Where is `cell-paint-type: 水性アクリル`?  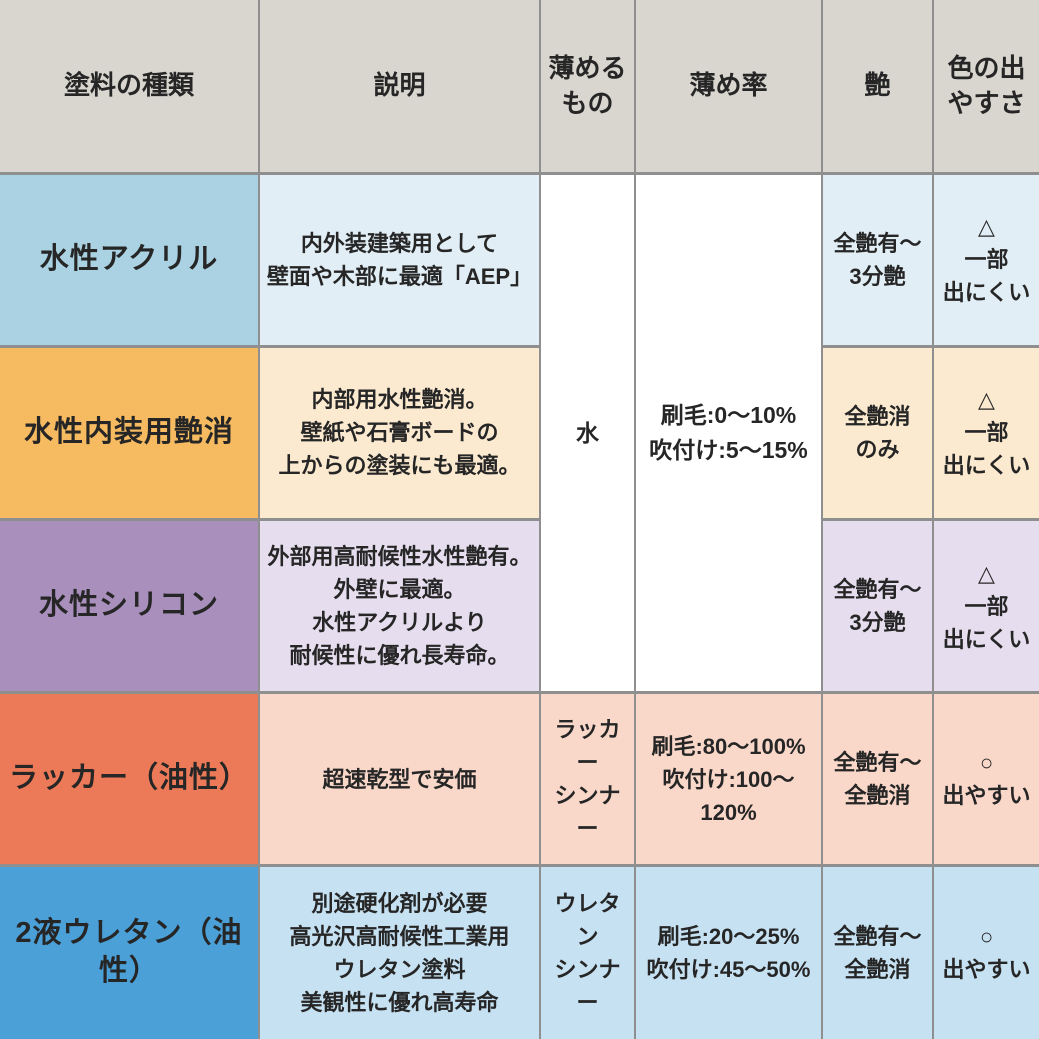 cell-paint-type: 水性アクリル is located at coordinates (130, 259).